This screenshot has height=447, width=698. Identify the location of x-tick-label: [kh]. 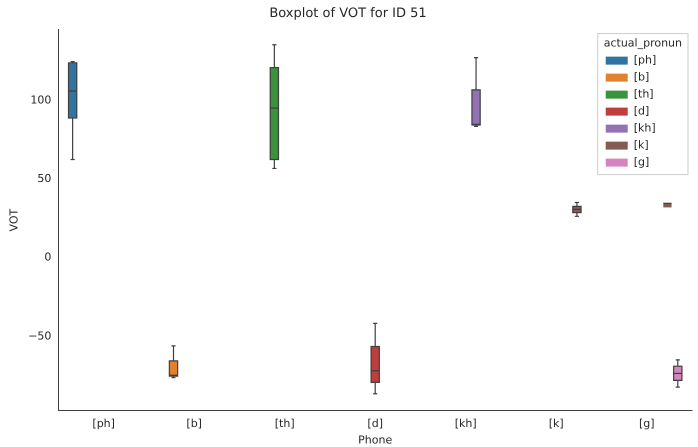
(465, 423).